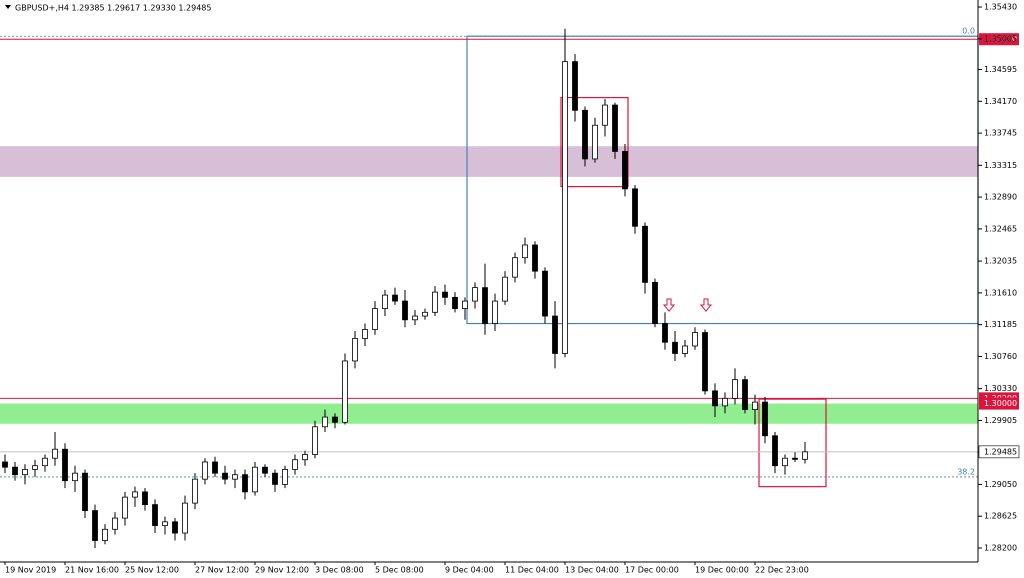  I want to click on last-price-label: 1.29485, so click(1000, 451).